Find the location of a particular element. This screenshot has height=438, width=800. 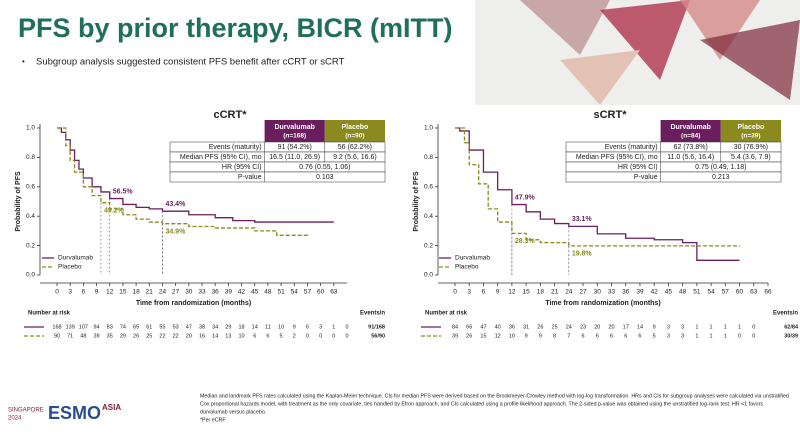

risk-events: 56/90 is located at coordinates (378, 336).